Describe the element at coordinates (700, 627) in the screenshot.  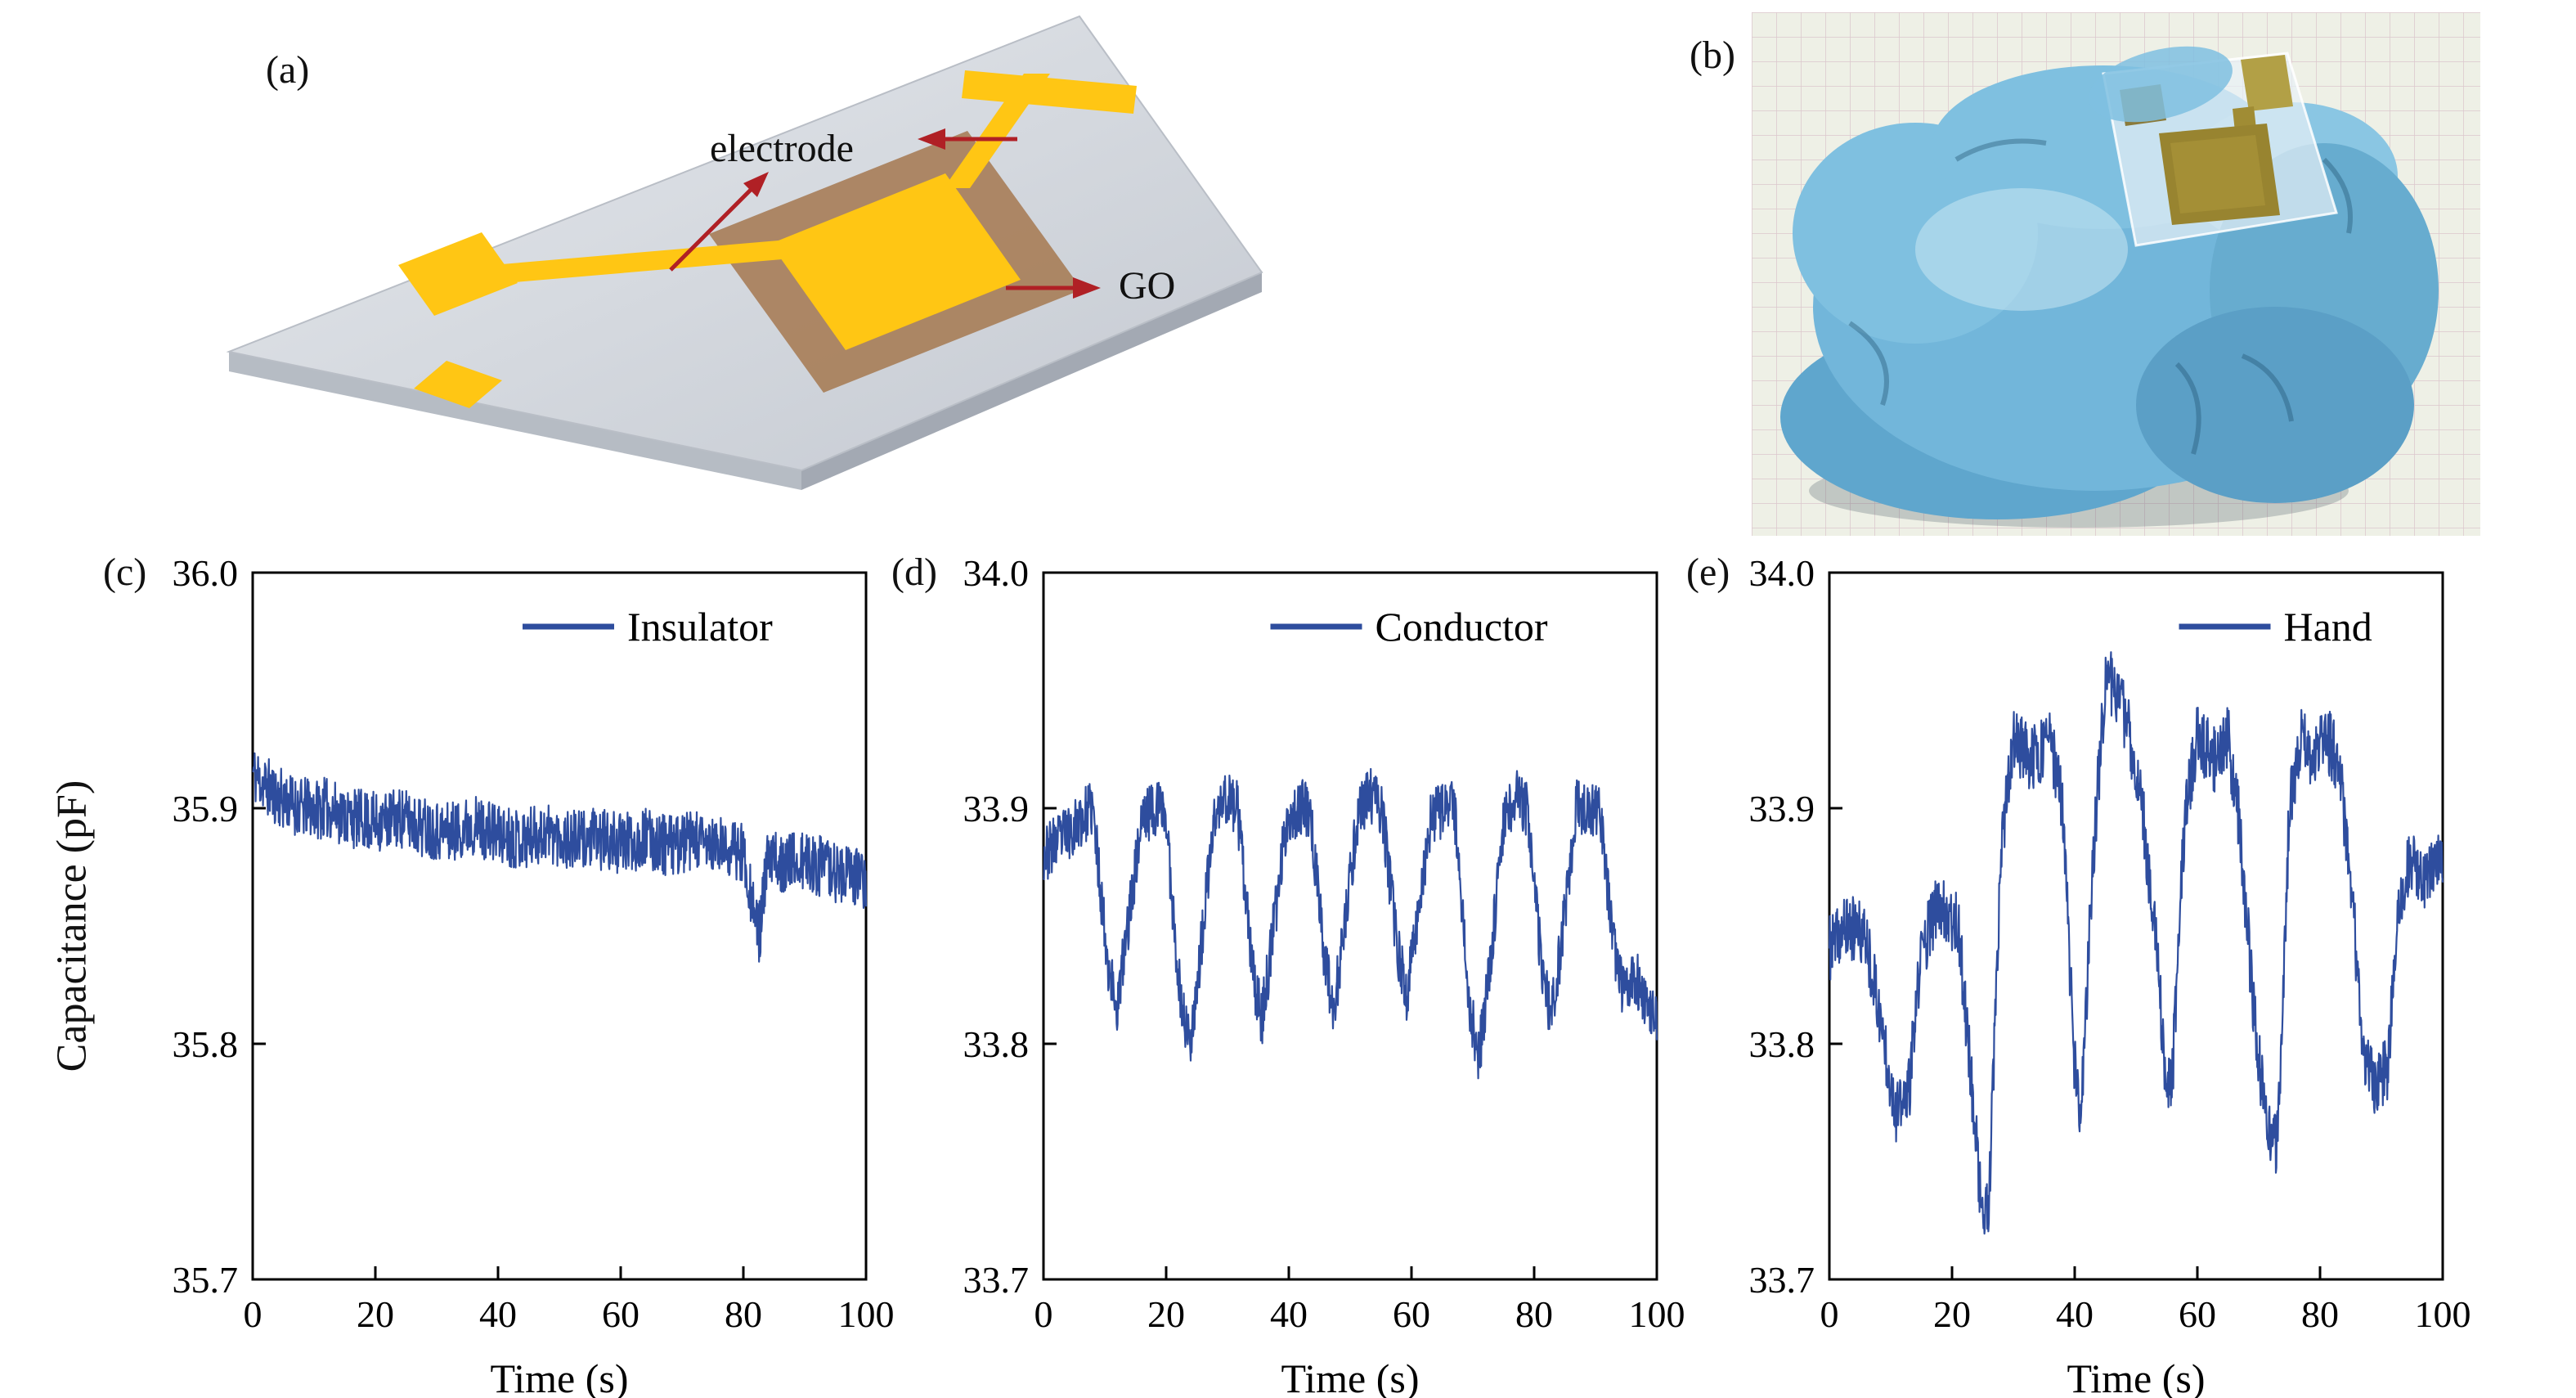
I see `legend-label: Insulator` at that location.